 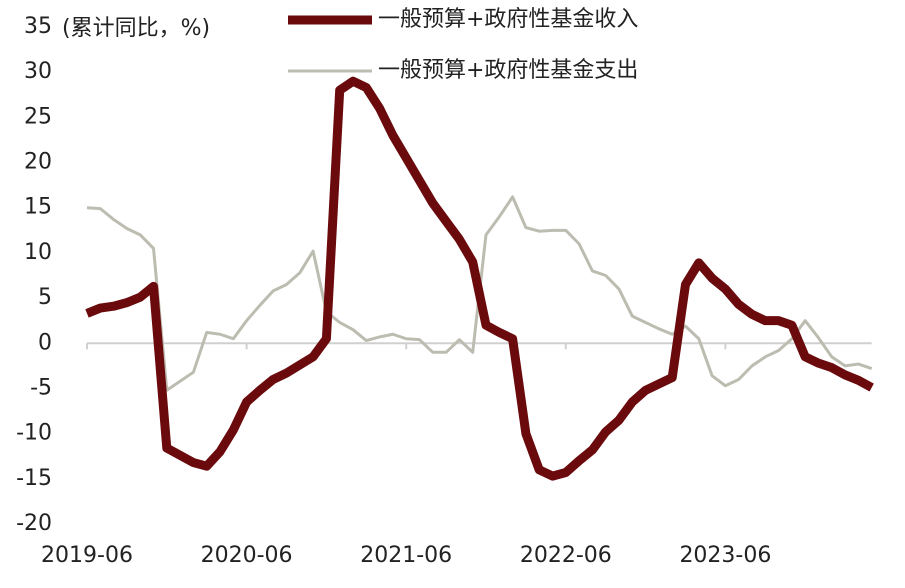 I want to click on legend-label: 一般预算+政府性基金收入, so click(x=508, y=19).